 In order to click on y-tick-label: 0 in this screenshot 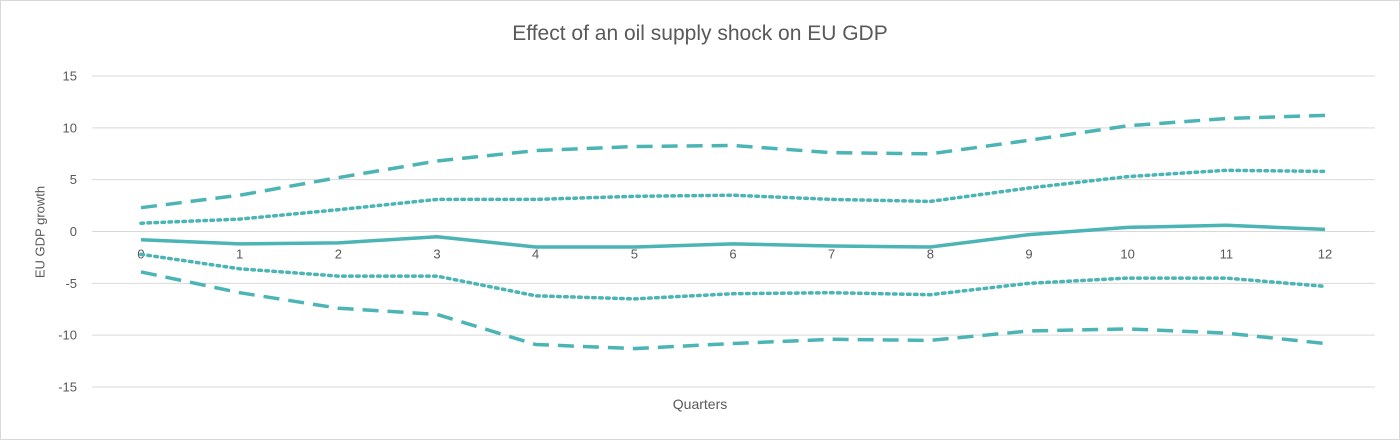, I will do `click(73, 231)`.